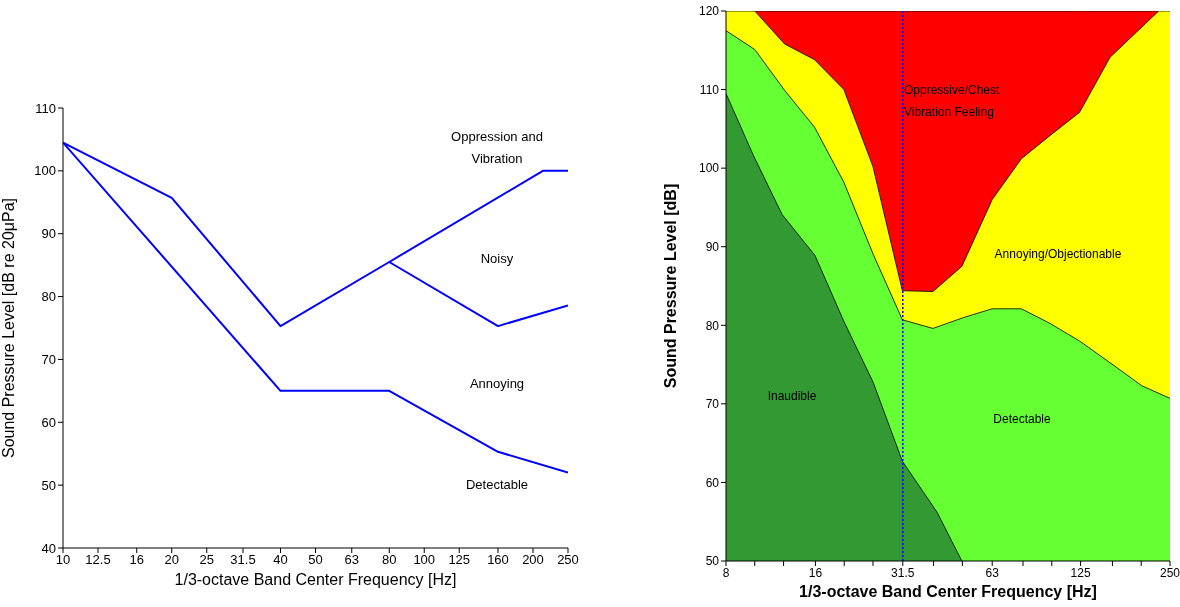 The width and height of the screenshot is (1180, 607). What do you see at coordinates (533, 560) in the screenshot?
I see `x-tick-label: 200` at bounding box center [533, 560].